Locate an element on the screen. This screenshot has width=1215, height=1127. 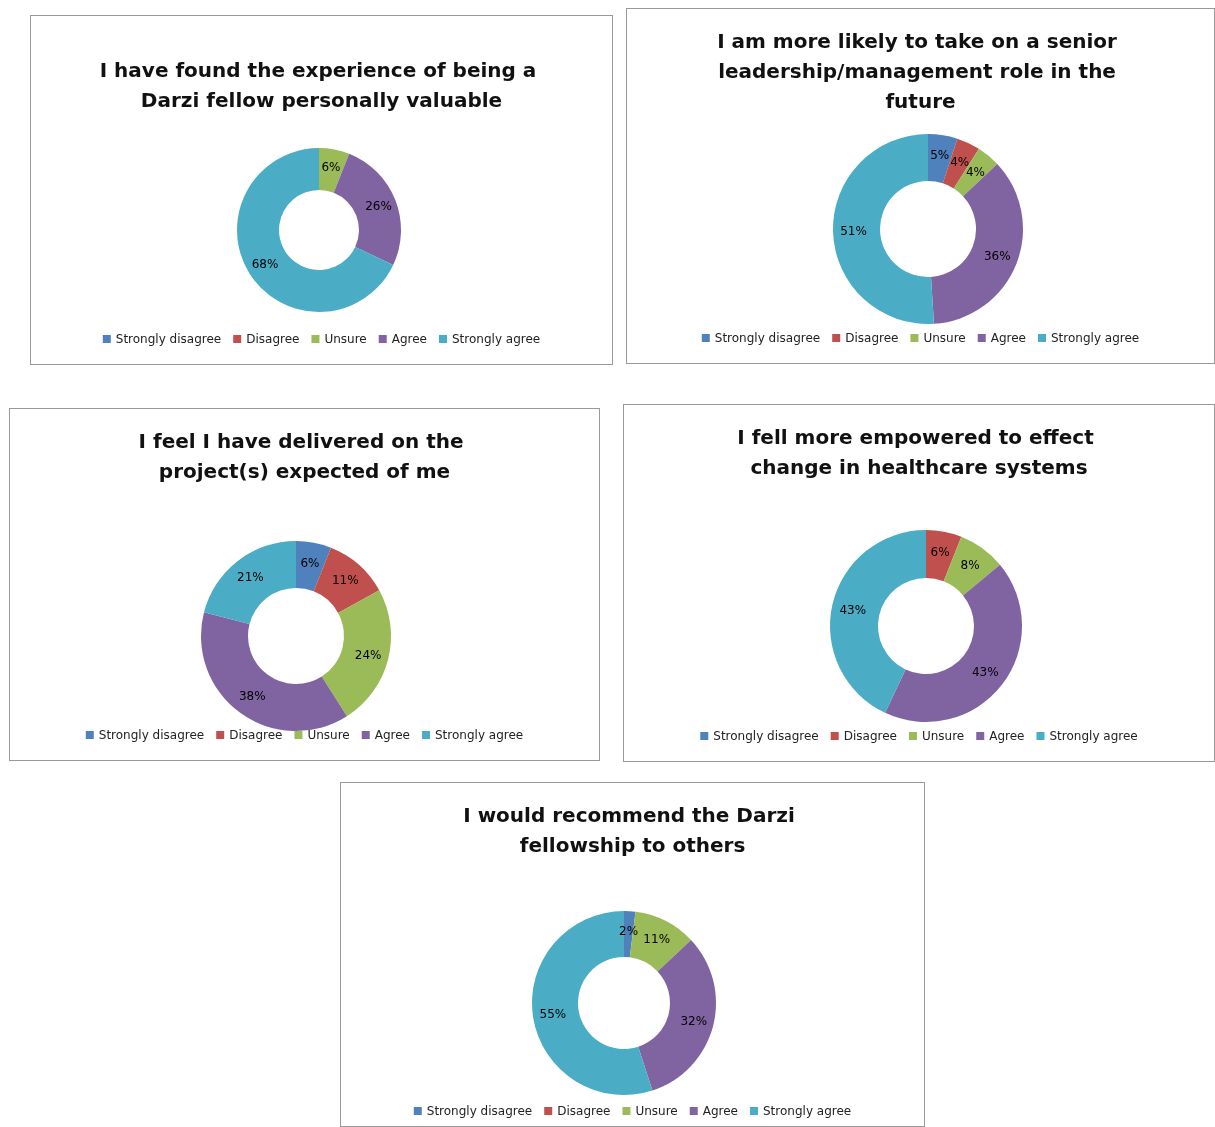
data-label: 24% is located at coordinates (368, 654).